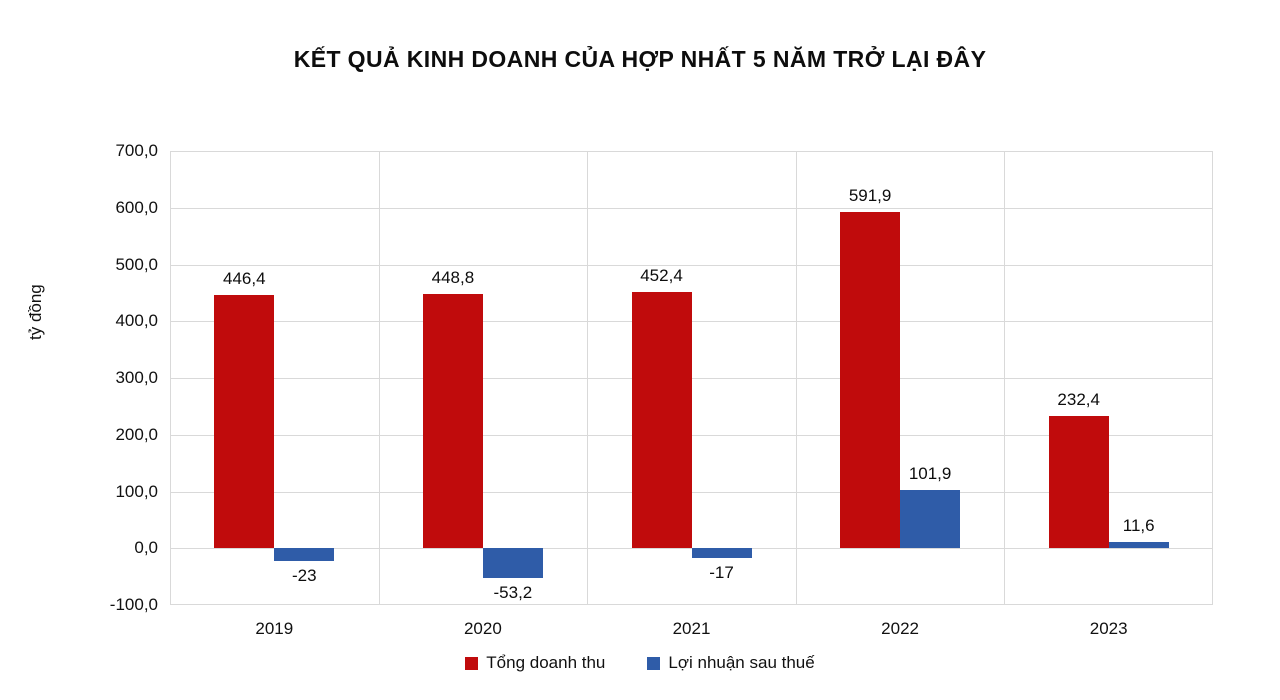  I want to click on legend-label-revenue: Tổng doanh thu, so click(546, 662).